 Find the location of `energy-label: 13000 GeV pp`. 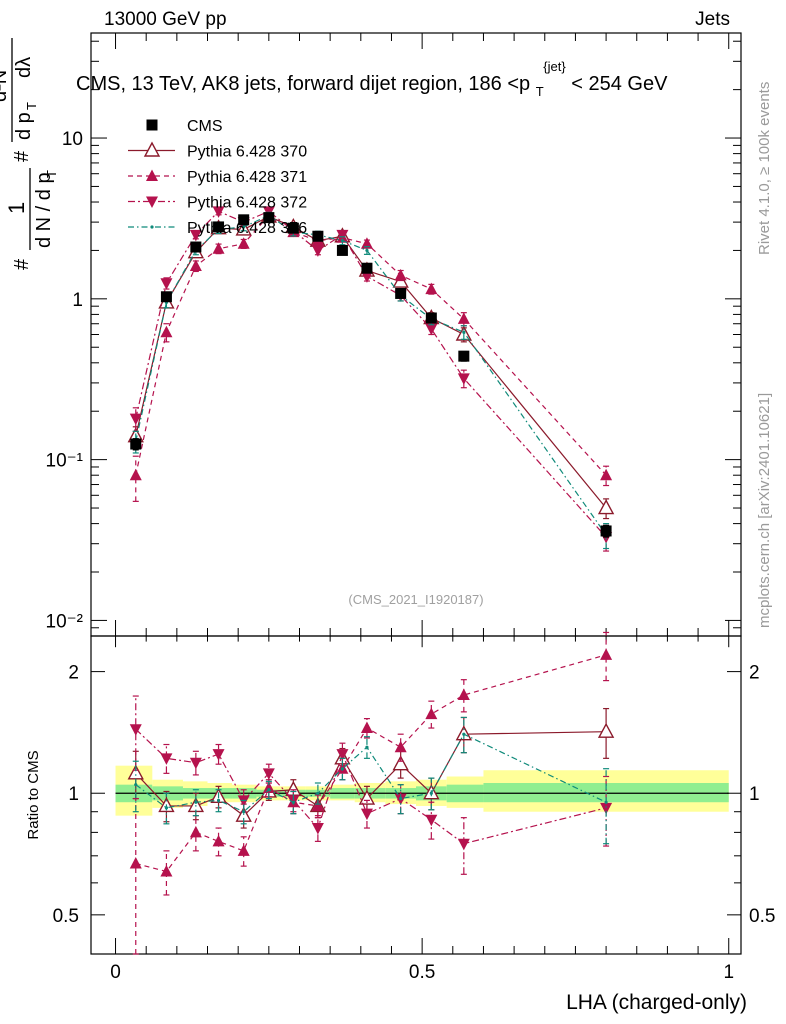

energy-label: 13000 GeV pp is located at coordinates (165, 19).